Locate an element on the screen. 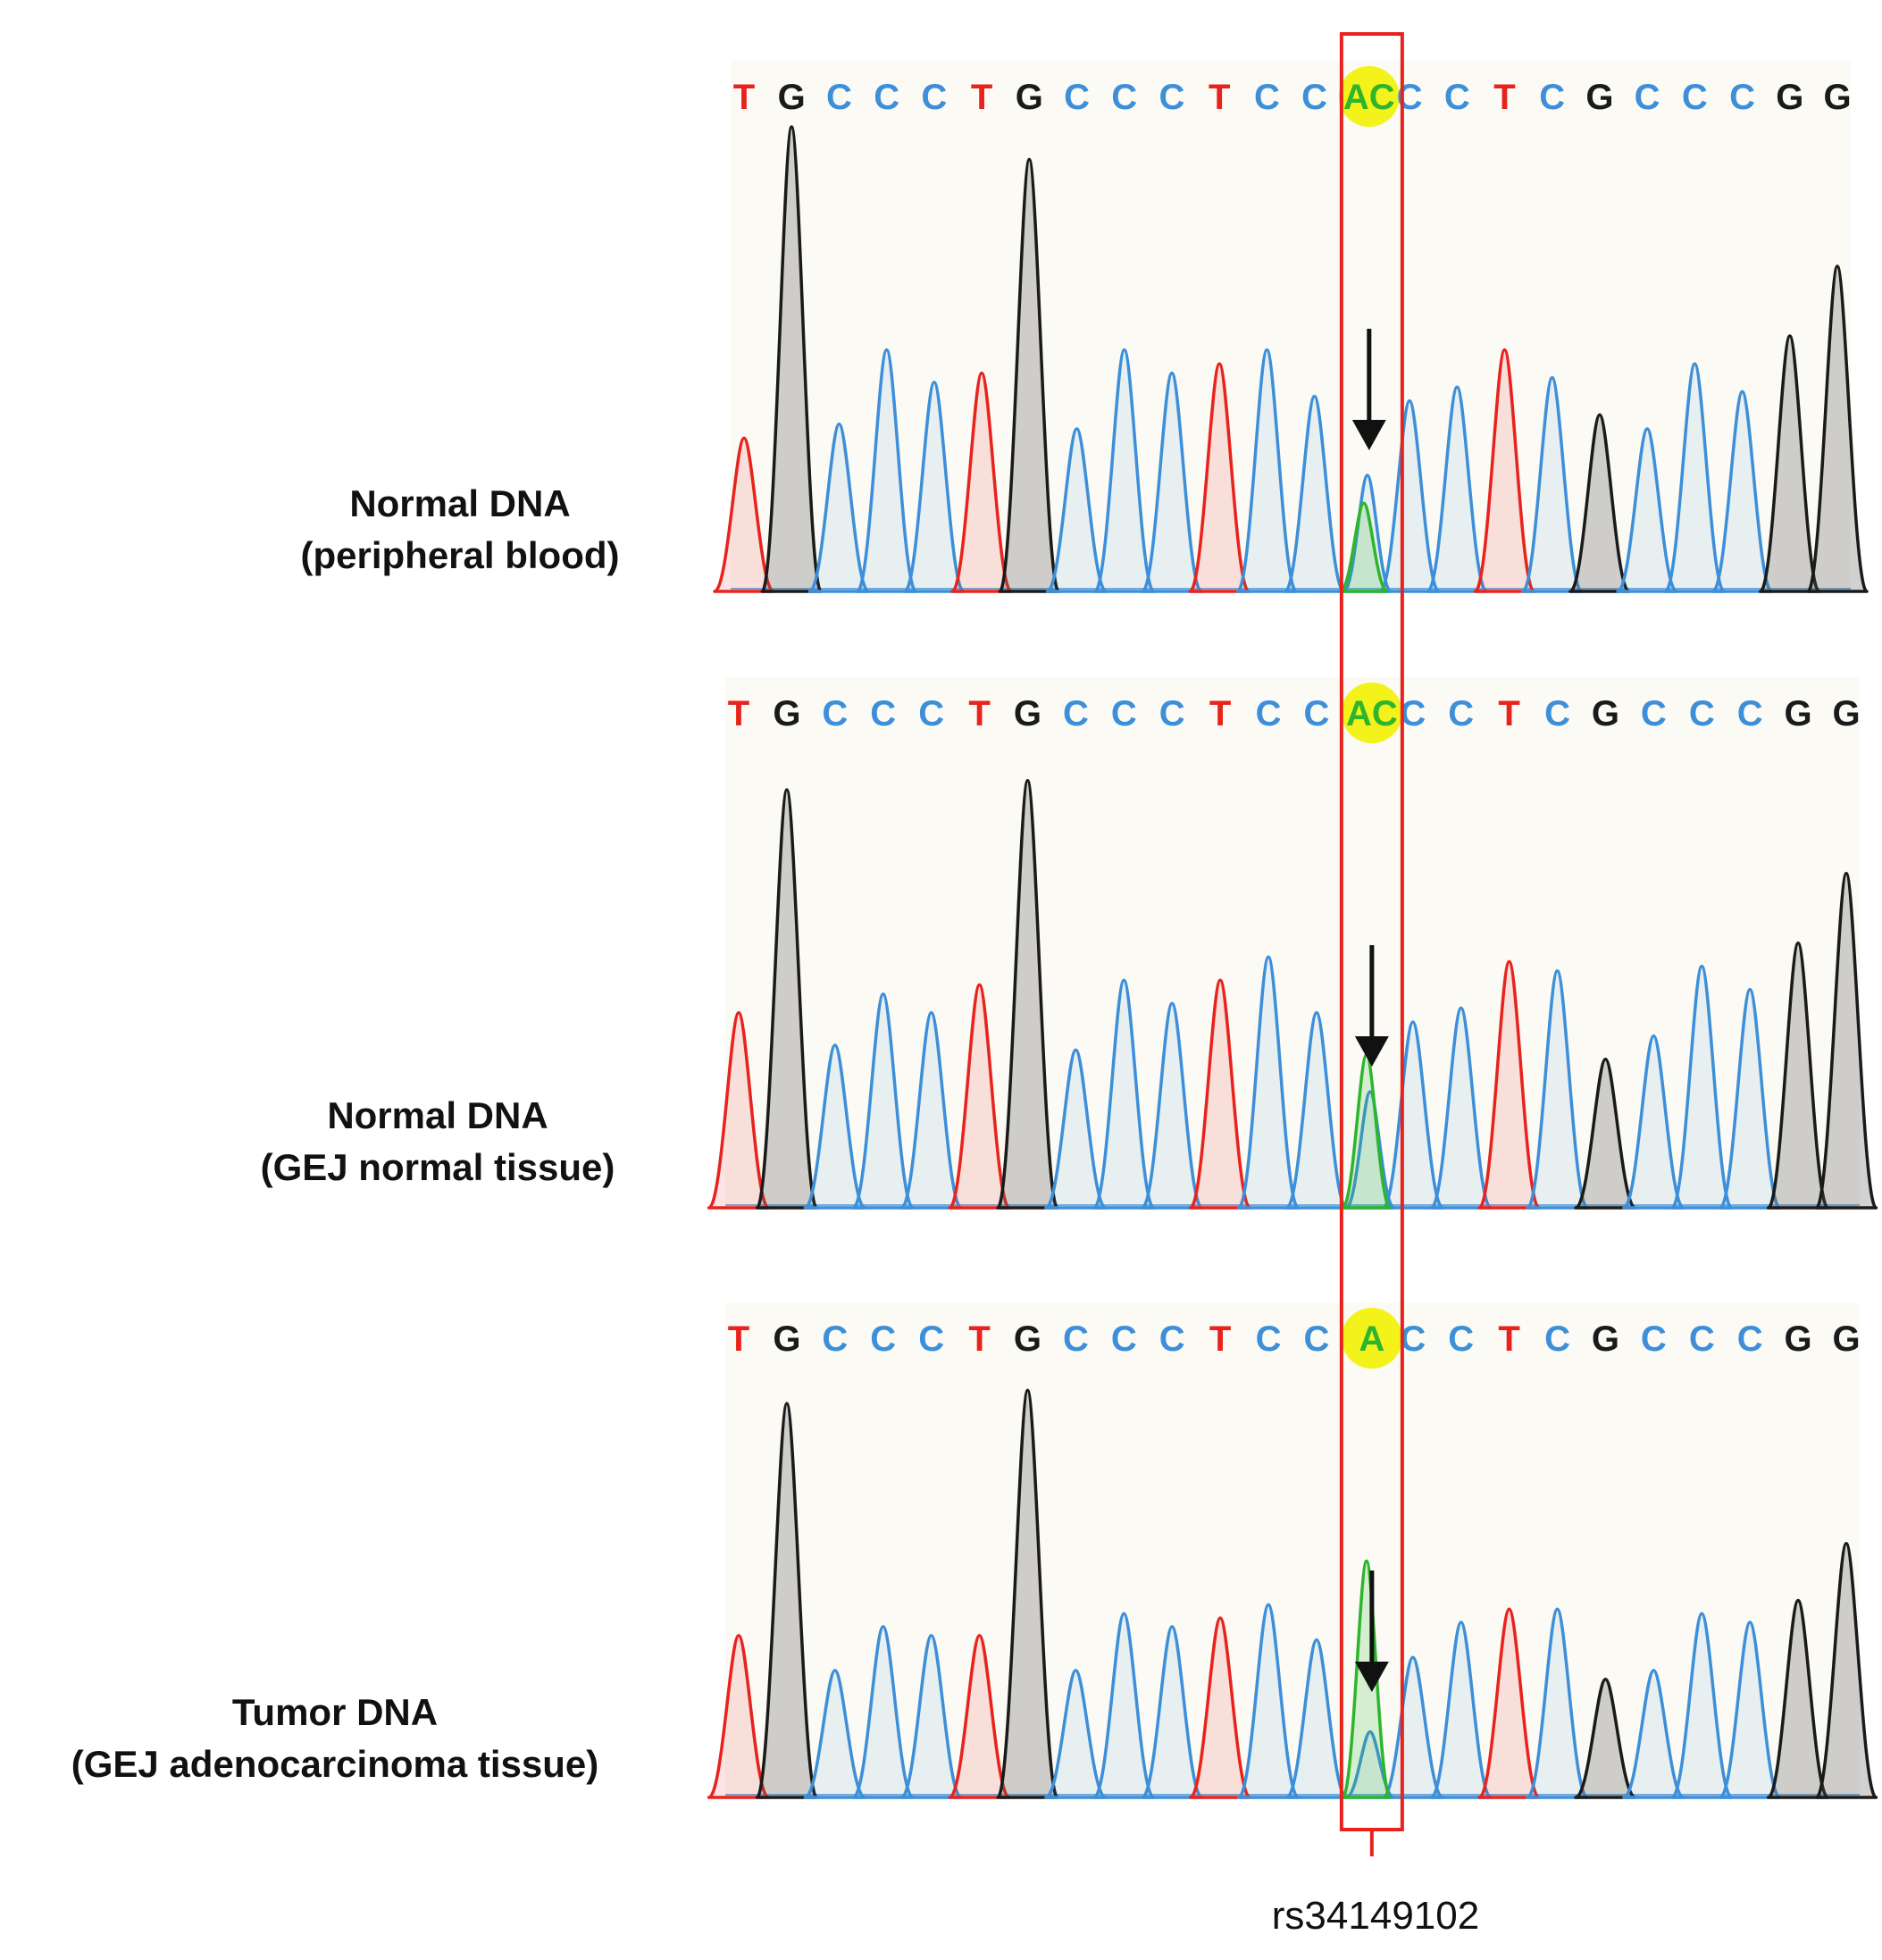  snp-call-letter: AC is located at coordinates (1372, 713).